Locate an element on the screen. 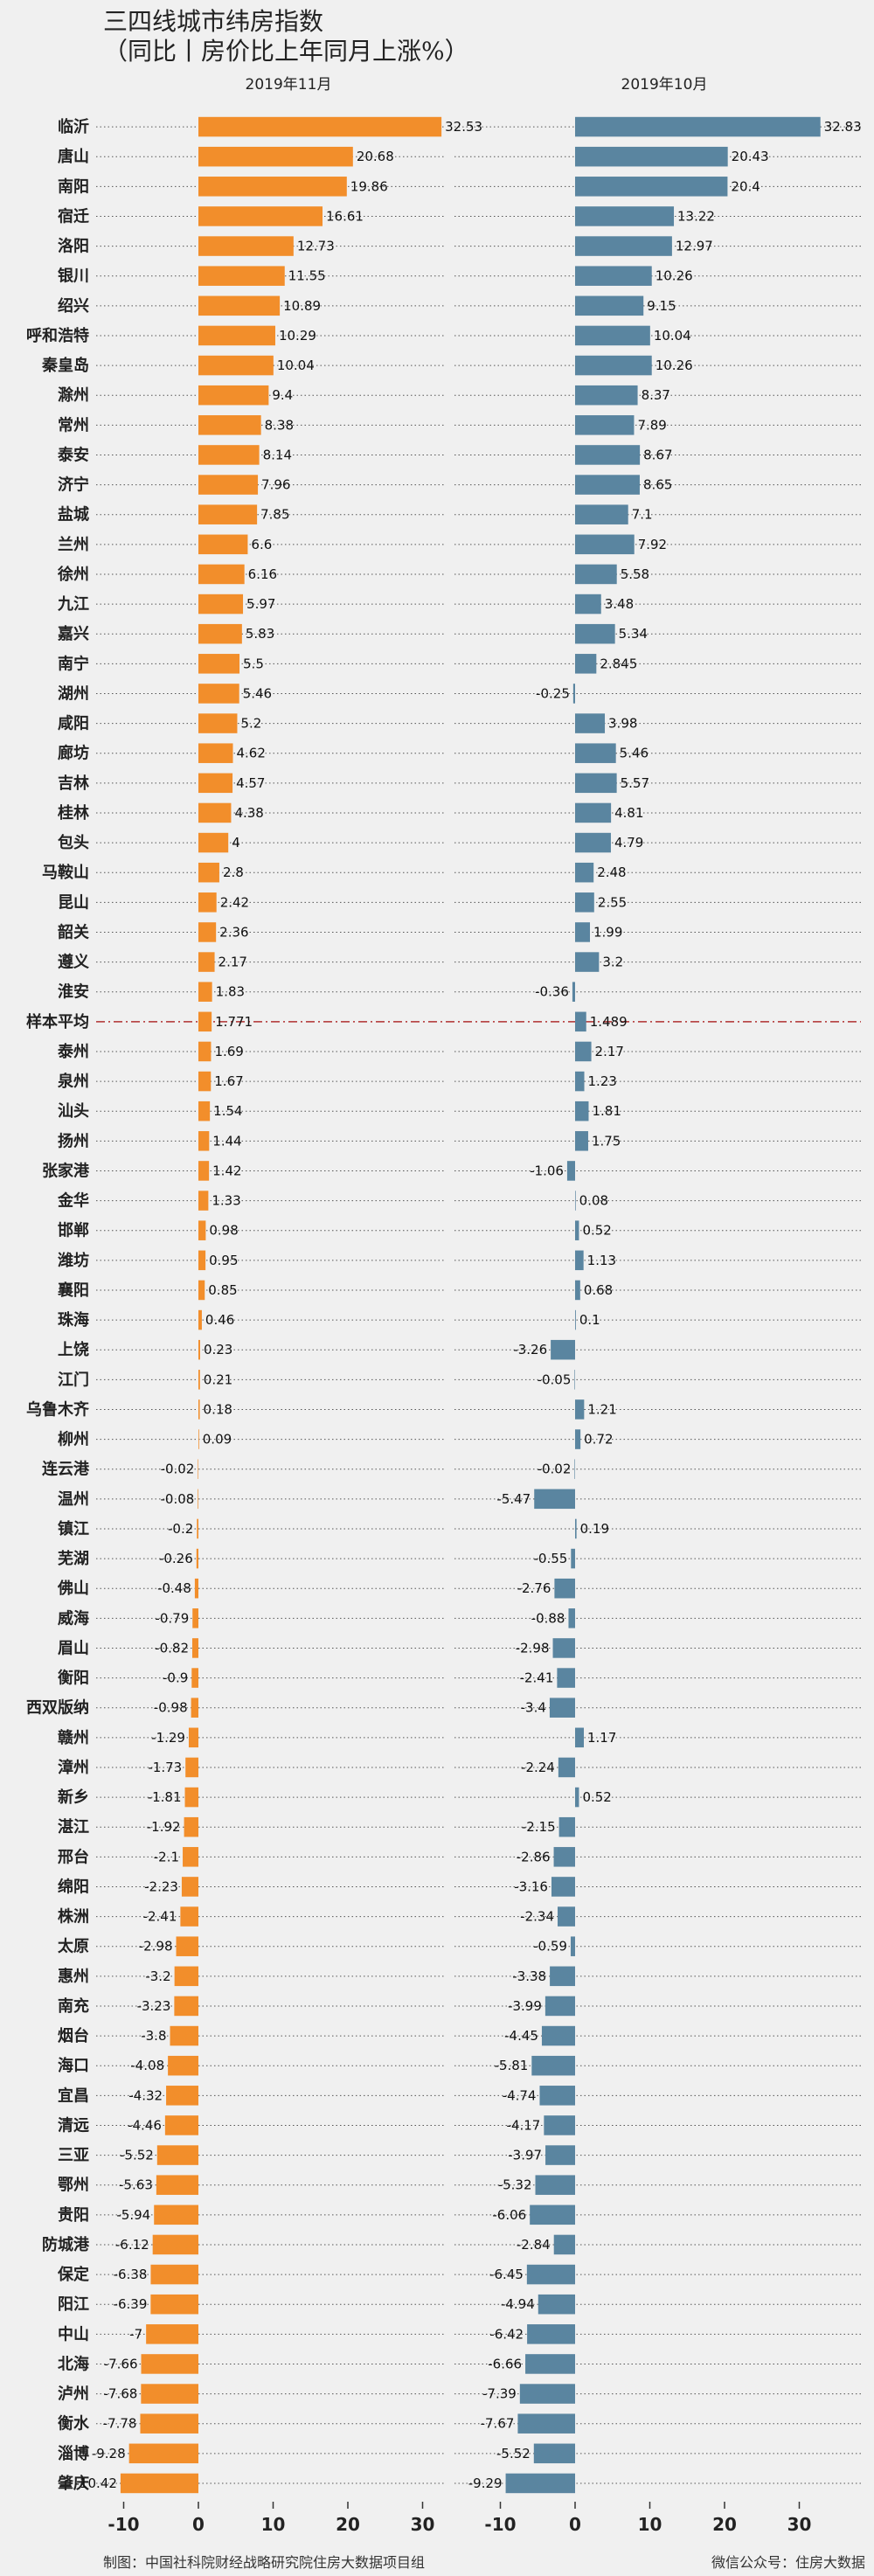 This screenshot has width=874, height=2576. category-label: 包头 is located at coordinates (74, 843).